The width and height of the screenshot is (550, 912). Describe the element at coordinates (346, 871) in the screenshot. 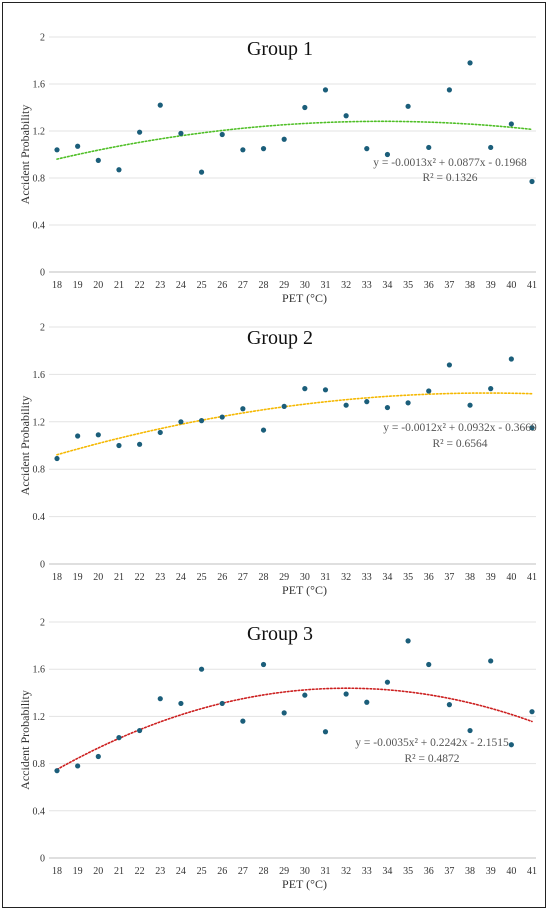

I see `x-tick-label: 32` at that location.